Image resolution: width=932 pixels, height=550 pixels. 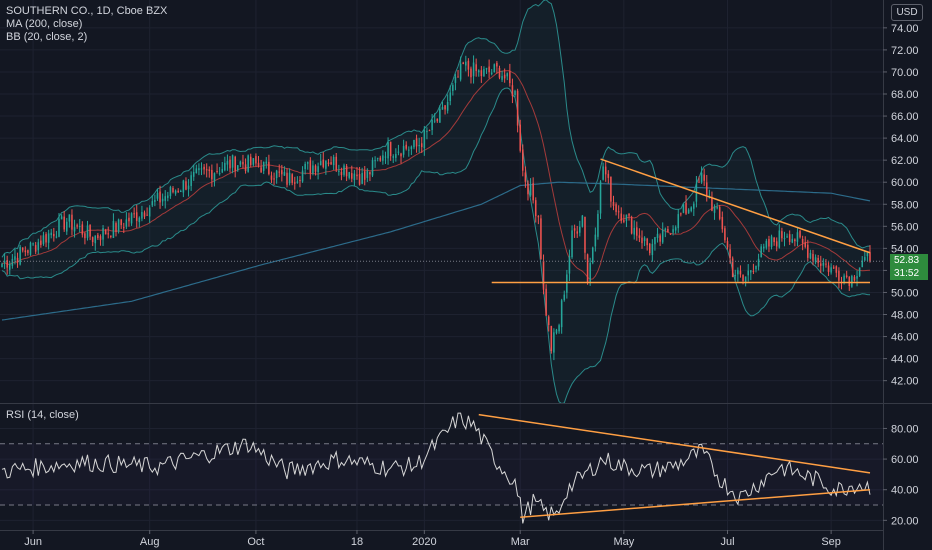 I want to click on symbol-label: SOUTHERN CO., 1D, Cboe BZX, so click(x=87, y=11).